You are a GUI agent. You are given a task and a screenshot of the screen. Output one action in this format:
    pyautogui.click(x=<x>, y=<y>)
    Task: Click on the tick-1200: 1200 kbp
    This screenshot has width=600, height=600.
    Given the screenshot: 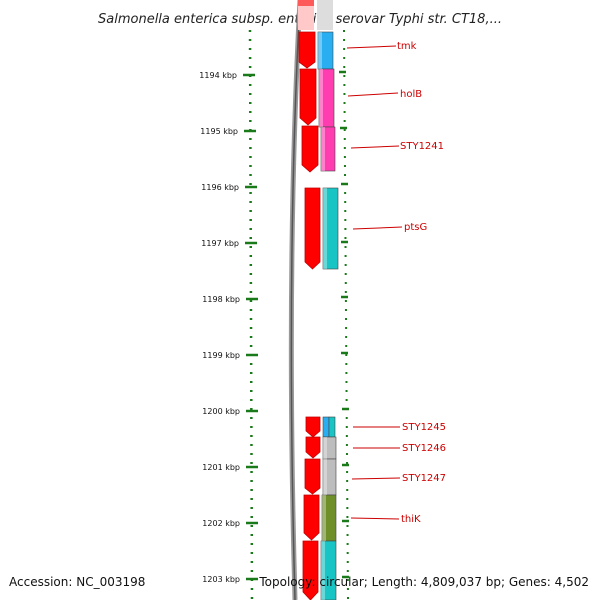 What is the action you would take?
    pyautogui.click(x=230, y=411)
    